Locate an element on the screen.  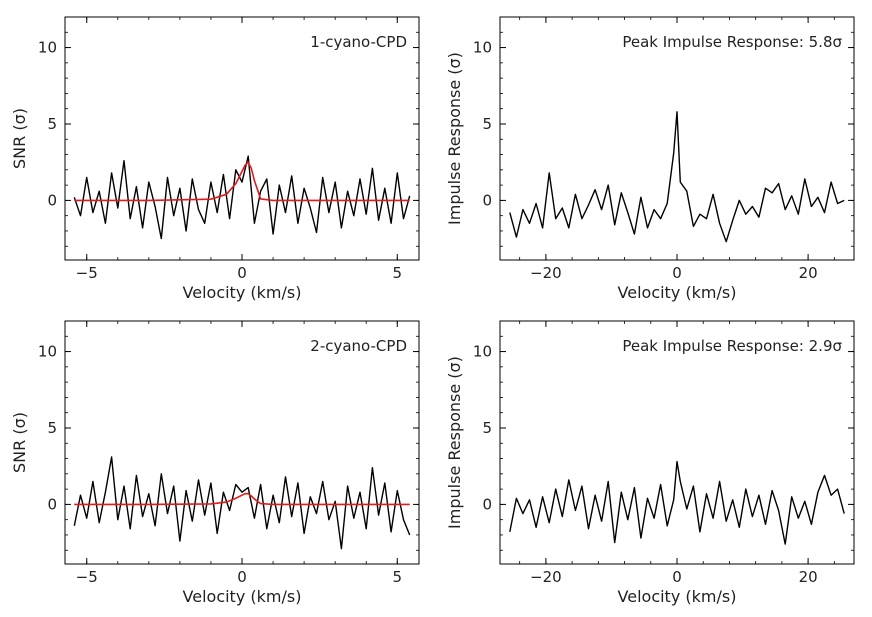
panel-annotation: Peak Impulse Response: 5.8σ is located at coordinates (732, 42).